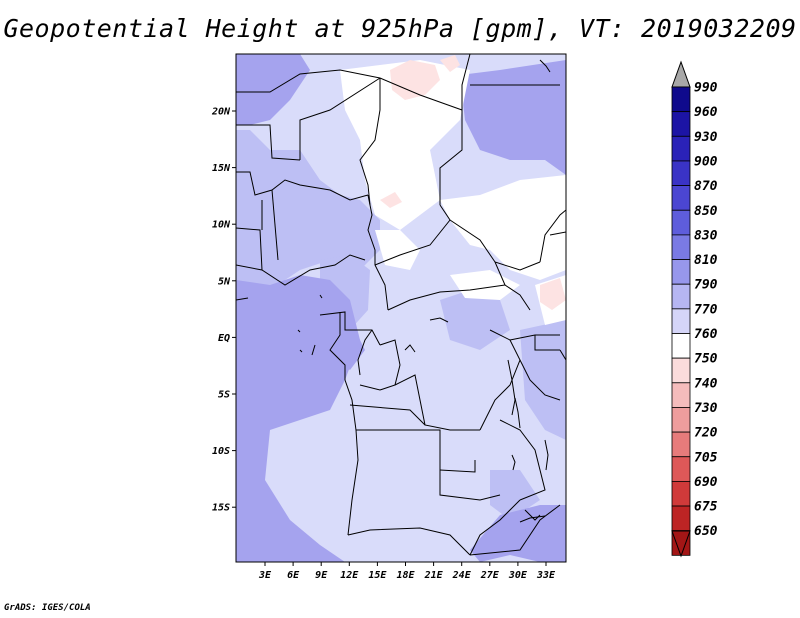  What do you see at coordinates (706, 457) in the screenshot?
I see `colorbar-level-label: 705` at bounding box center [706, 457].